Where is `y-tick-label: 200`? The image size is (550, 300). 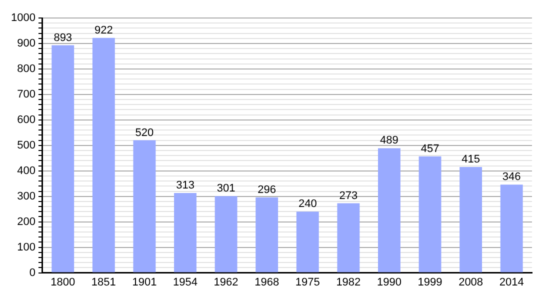 y-tick-label: 200 is located at coordinates (26, 222).